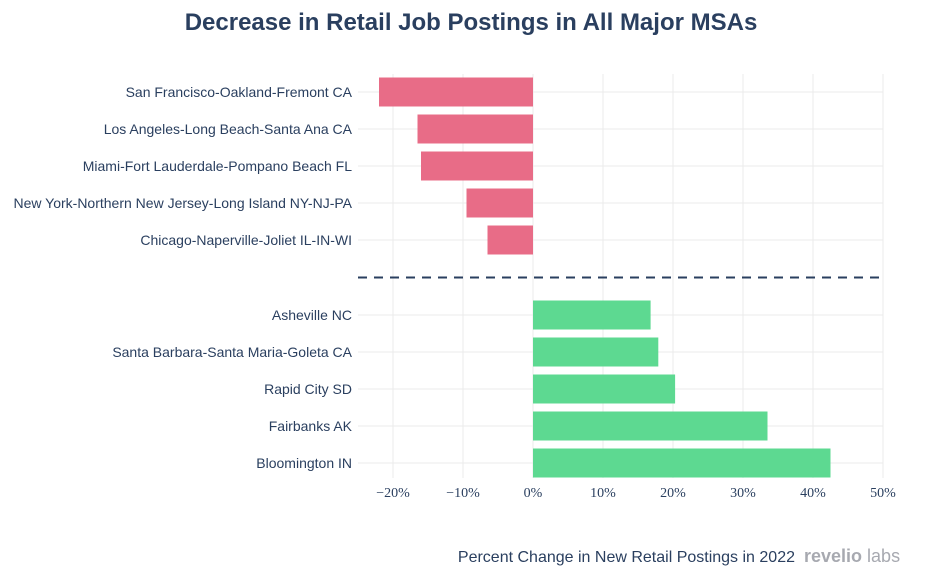 This screenshot has width=931, height=583. Describe the element at coordinates (673, 493) in the screenshot. I see `x-tick-label: 20%` at that location.